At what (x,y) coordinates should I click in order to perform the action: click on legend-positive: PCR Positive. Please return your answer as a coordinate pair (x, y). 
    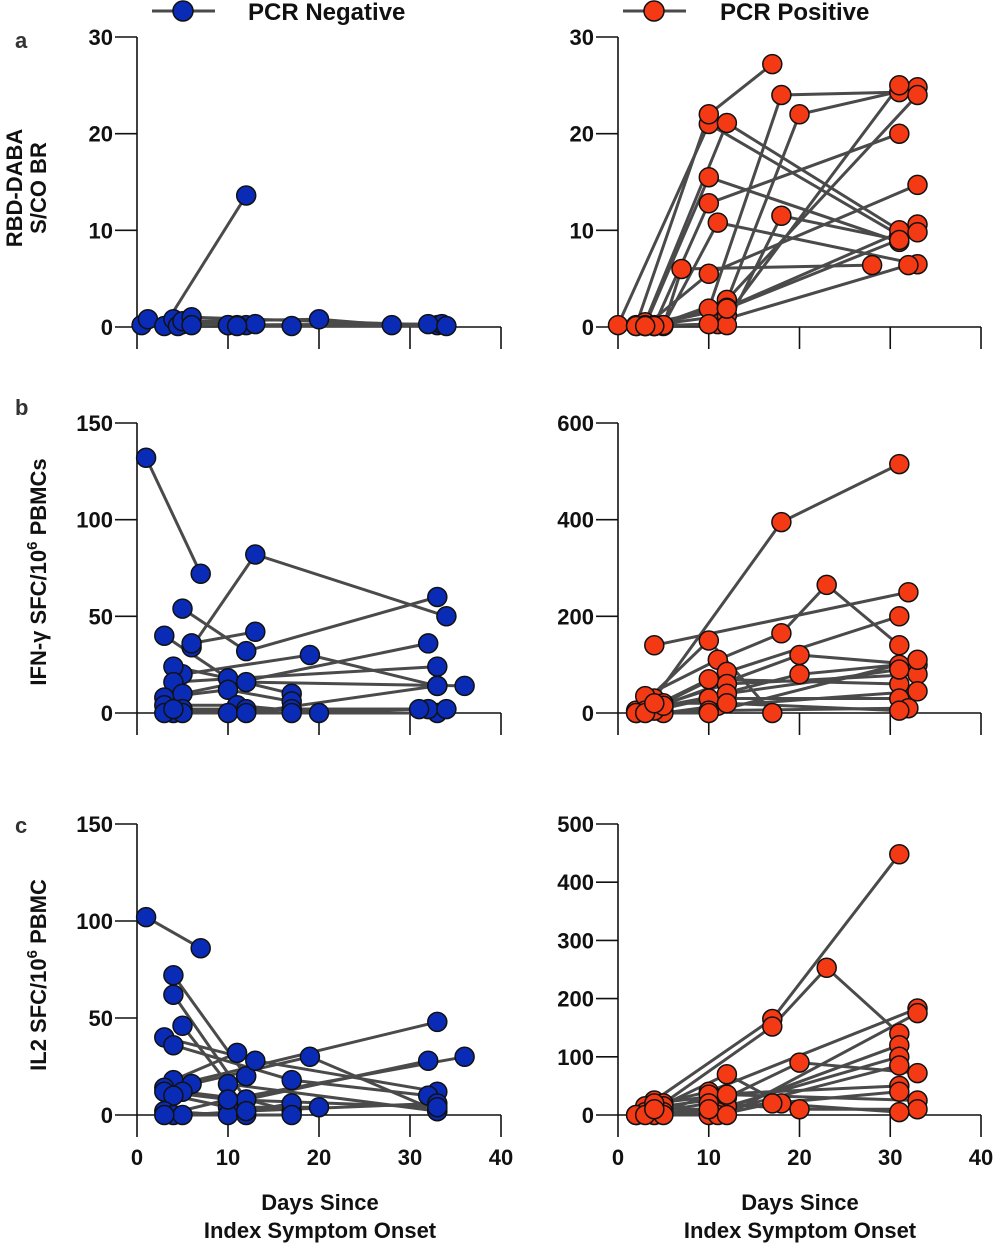
    Looking at the image, I should click on (746, 13).